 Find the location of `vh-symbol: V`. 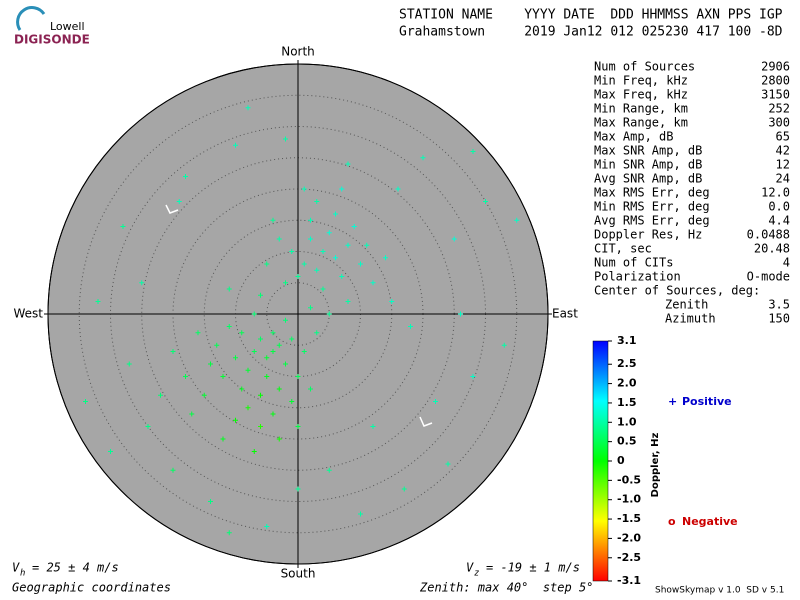

vh-symbol: V is located at coordinates (16, 568).